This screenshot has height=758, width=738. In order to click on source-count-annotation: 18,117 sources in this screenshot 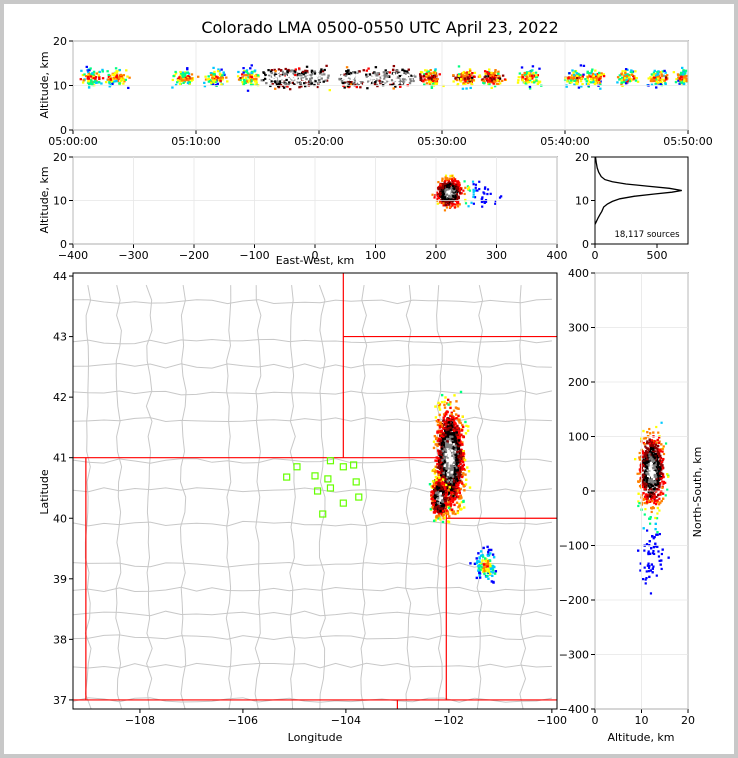, I will do `click(647, 235)`.